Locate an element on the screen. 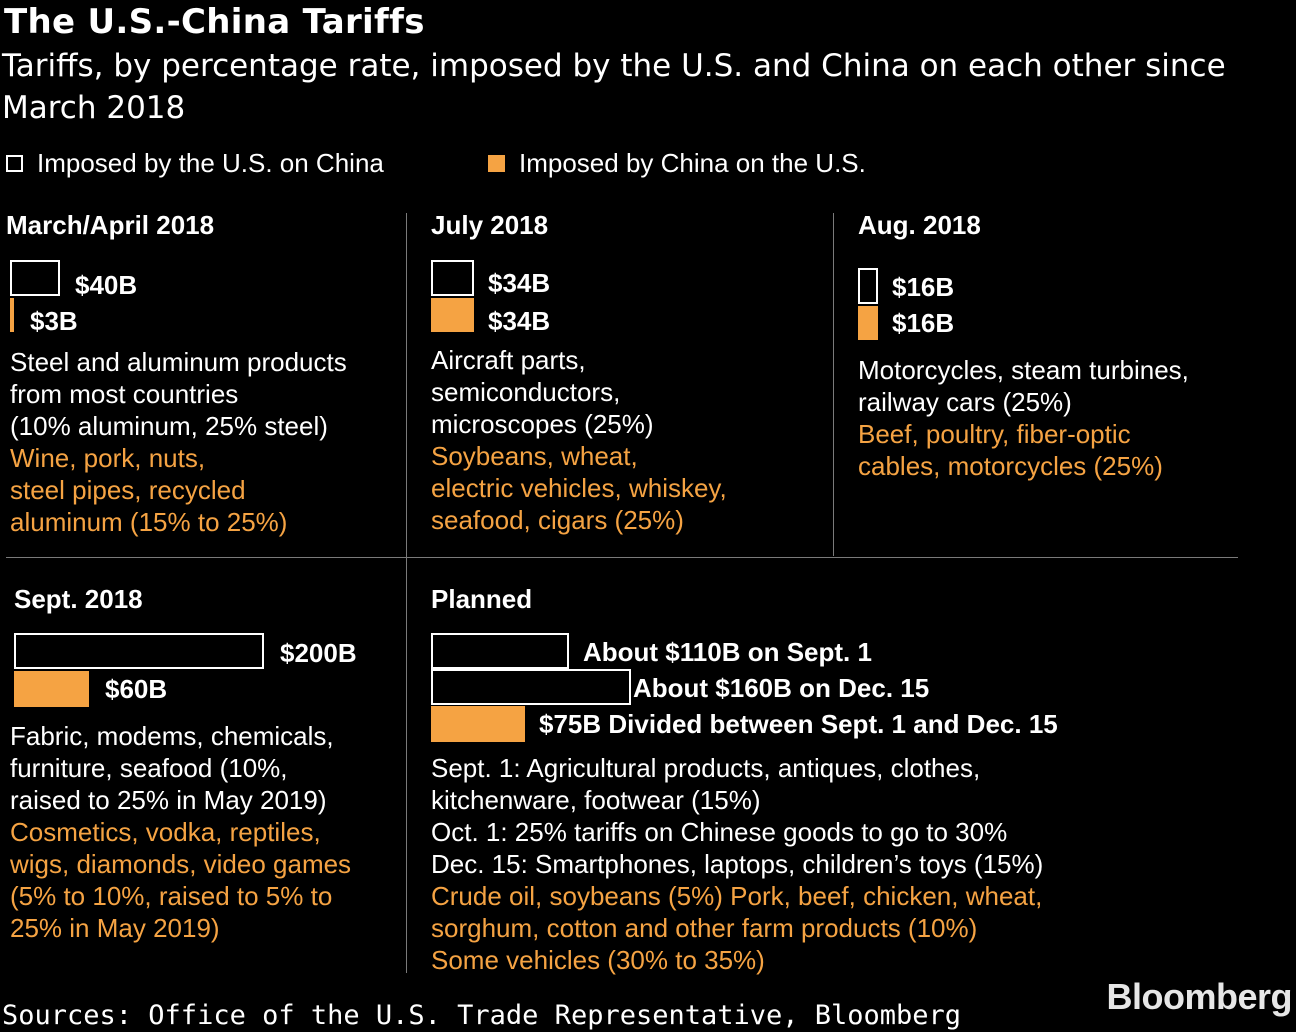 The height and width of the screenshot is (1032, 1296). panel-title-aug-2018: Aug. 2018 is located at coordinates (919, 225).